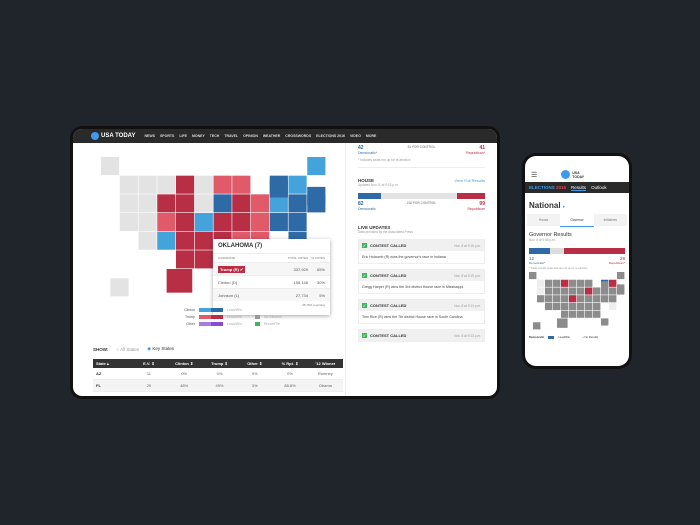 This screenshot has width=700, height=525. What do you see at coordinates (541, 299) in the screenshot?
I see `state-CA` at bounding box center [541, 299].